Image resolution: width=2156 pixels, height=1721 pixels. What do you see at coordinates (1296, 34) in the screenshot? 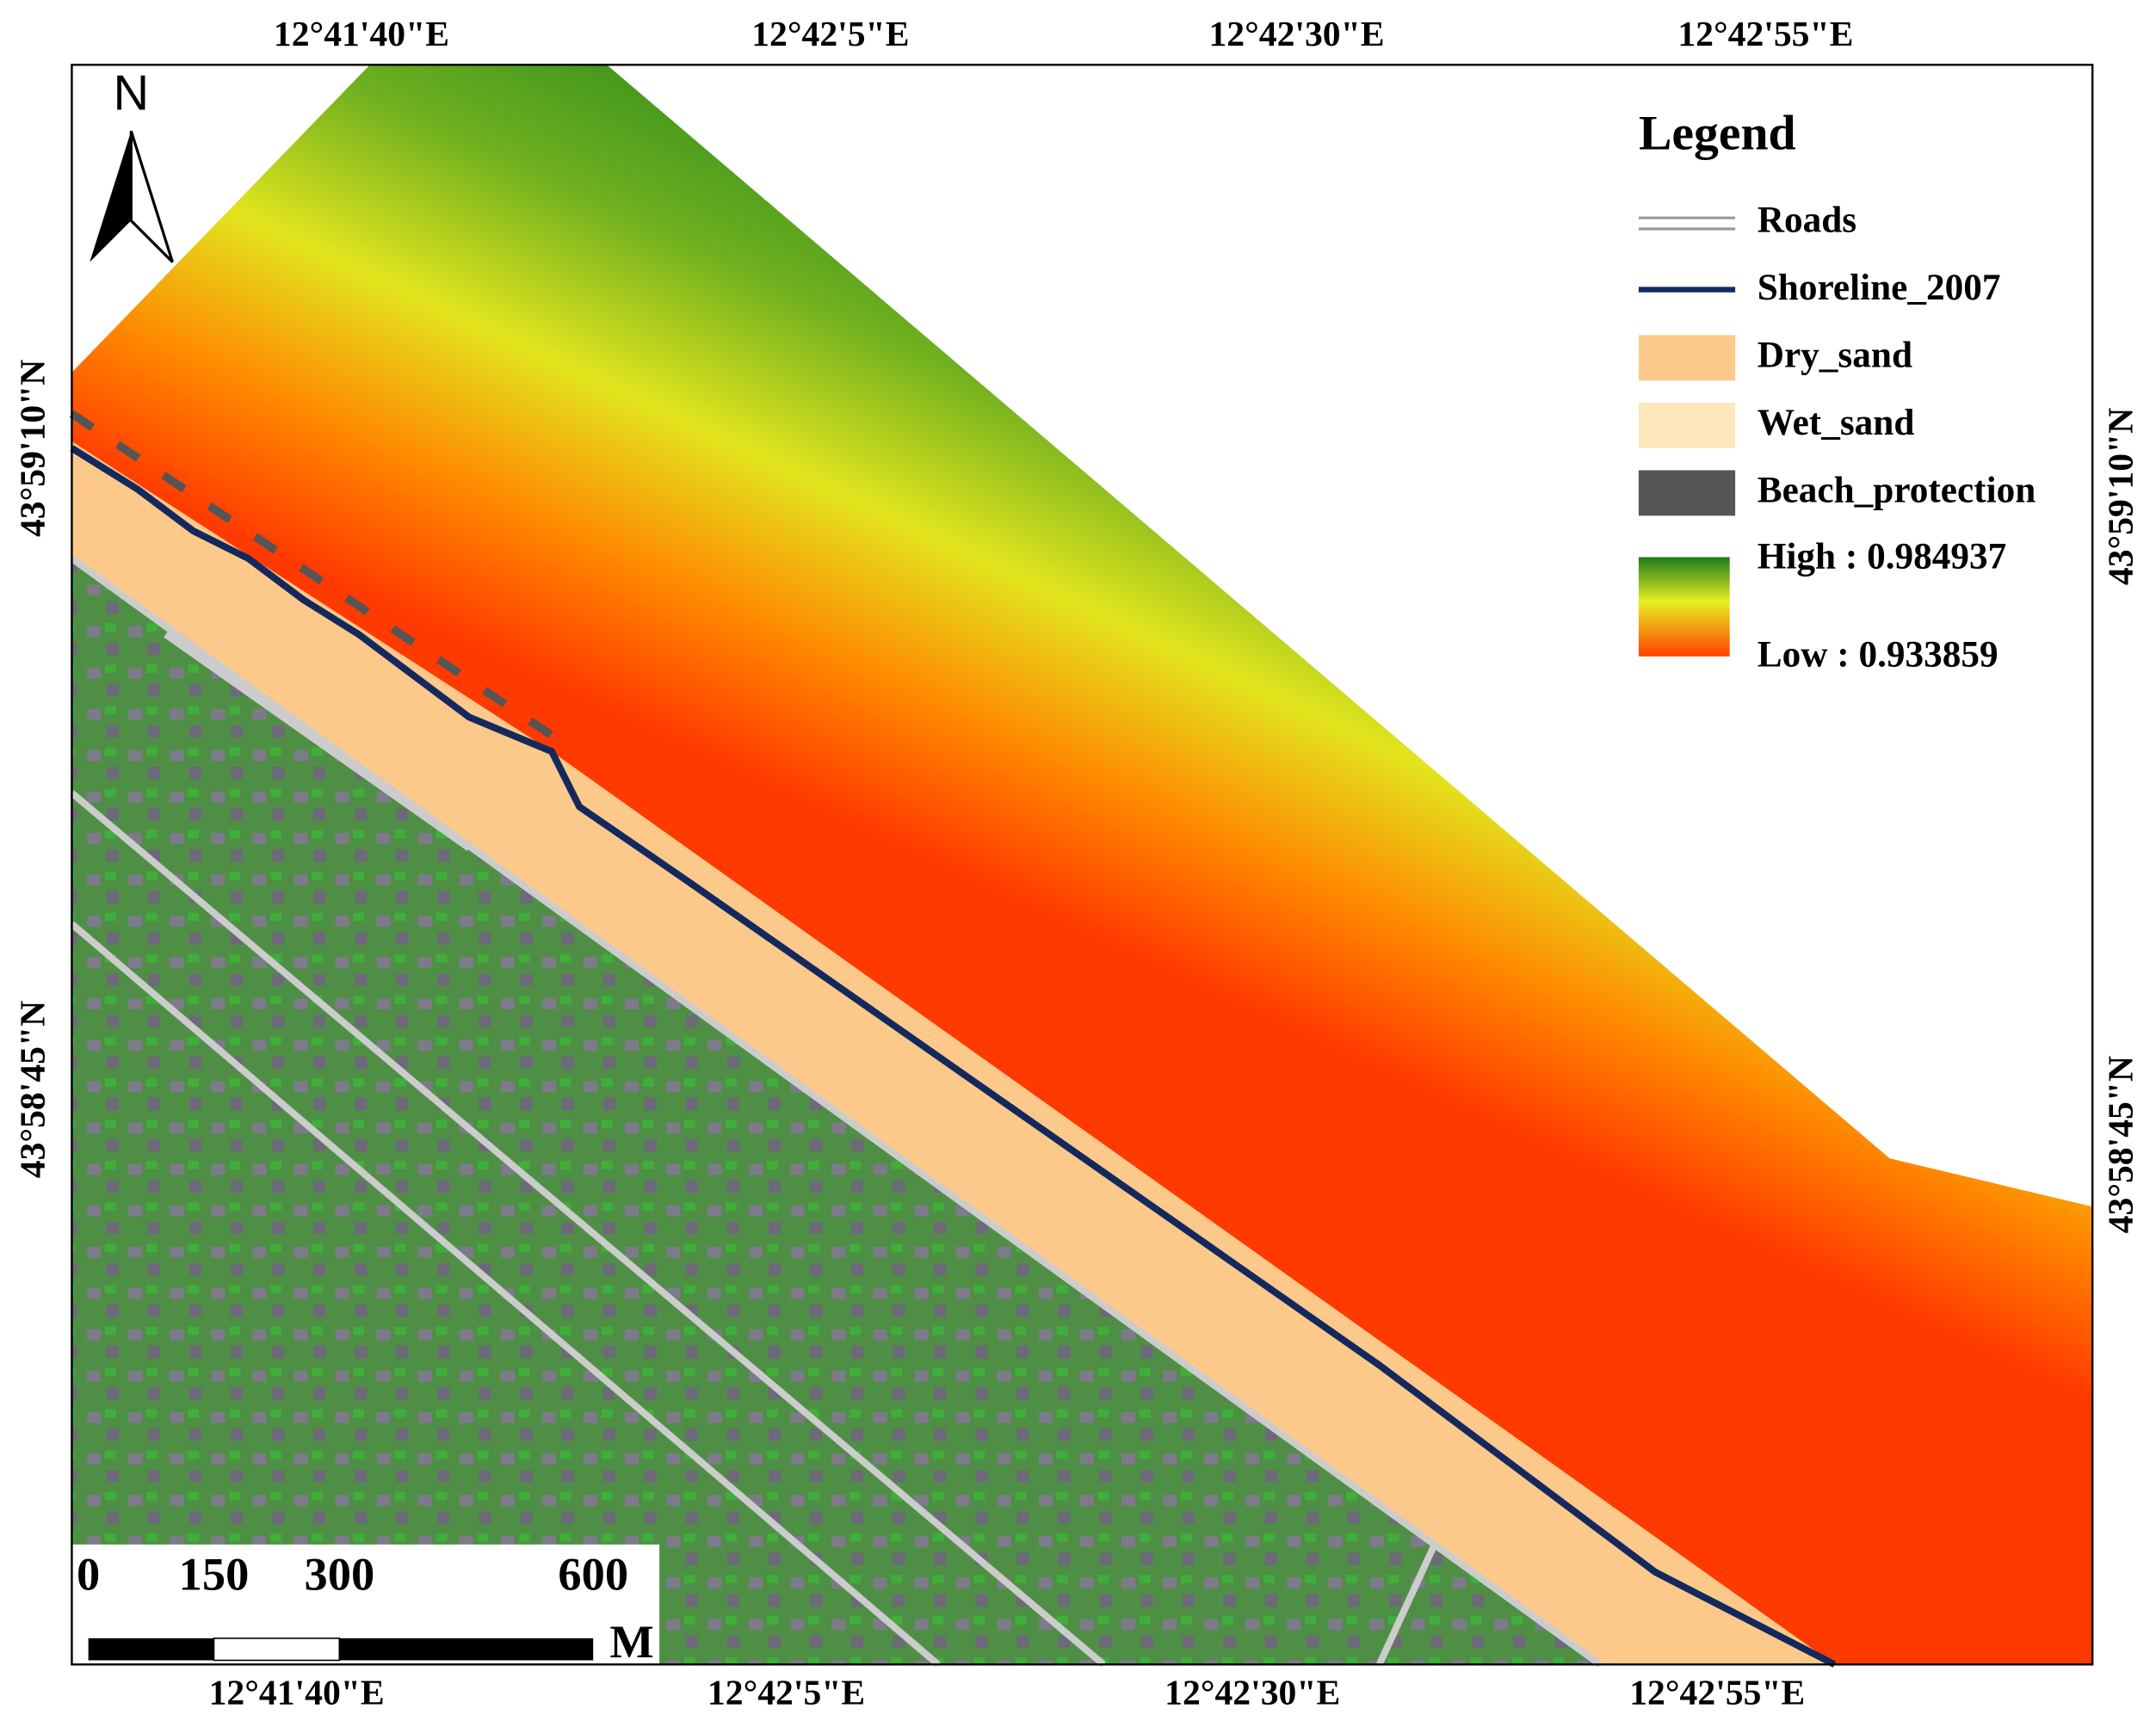
I see `top-label: 12°42'30"E` at bounding box center [1296, 34].